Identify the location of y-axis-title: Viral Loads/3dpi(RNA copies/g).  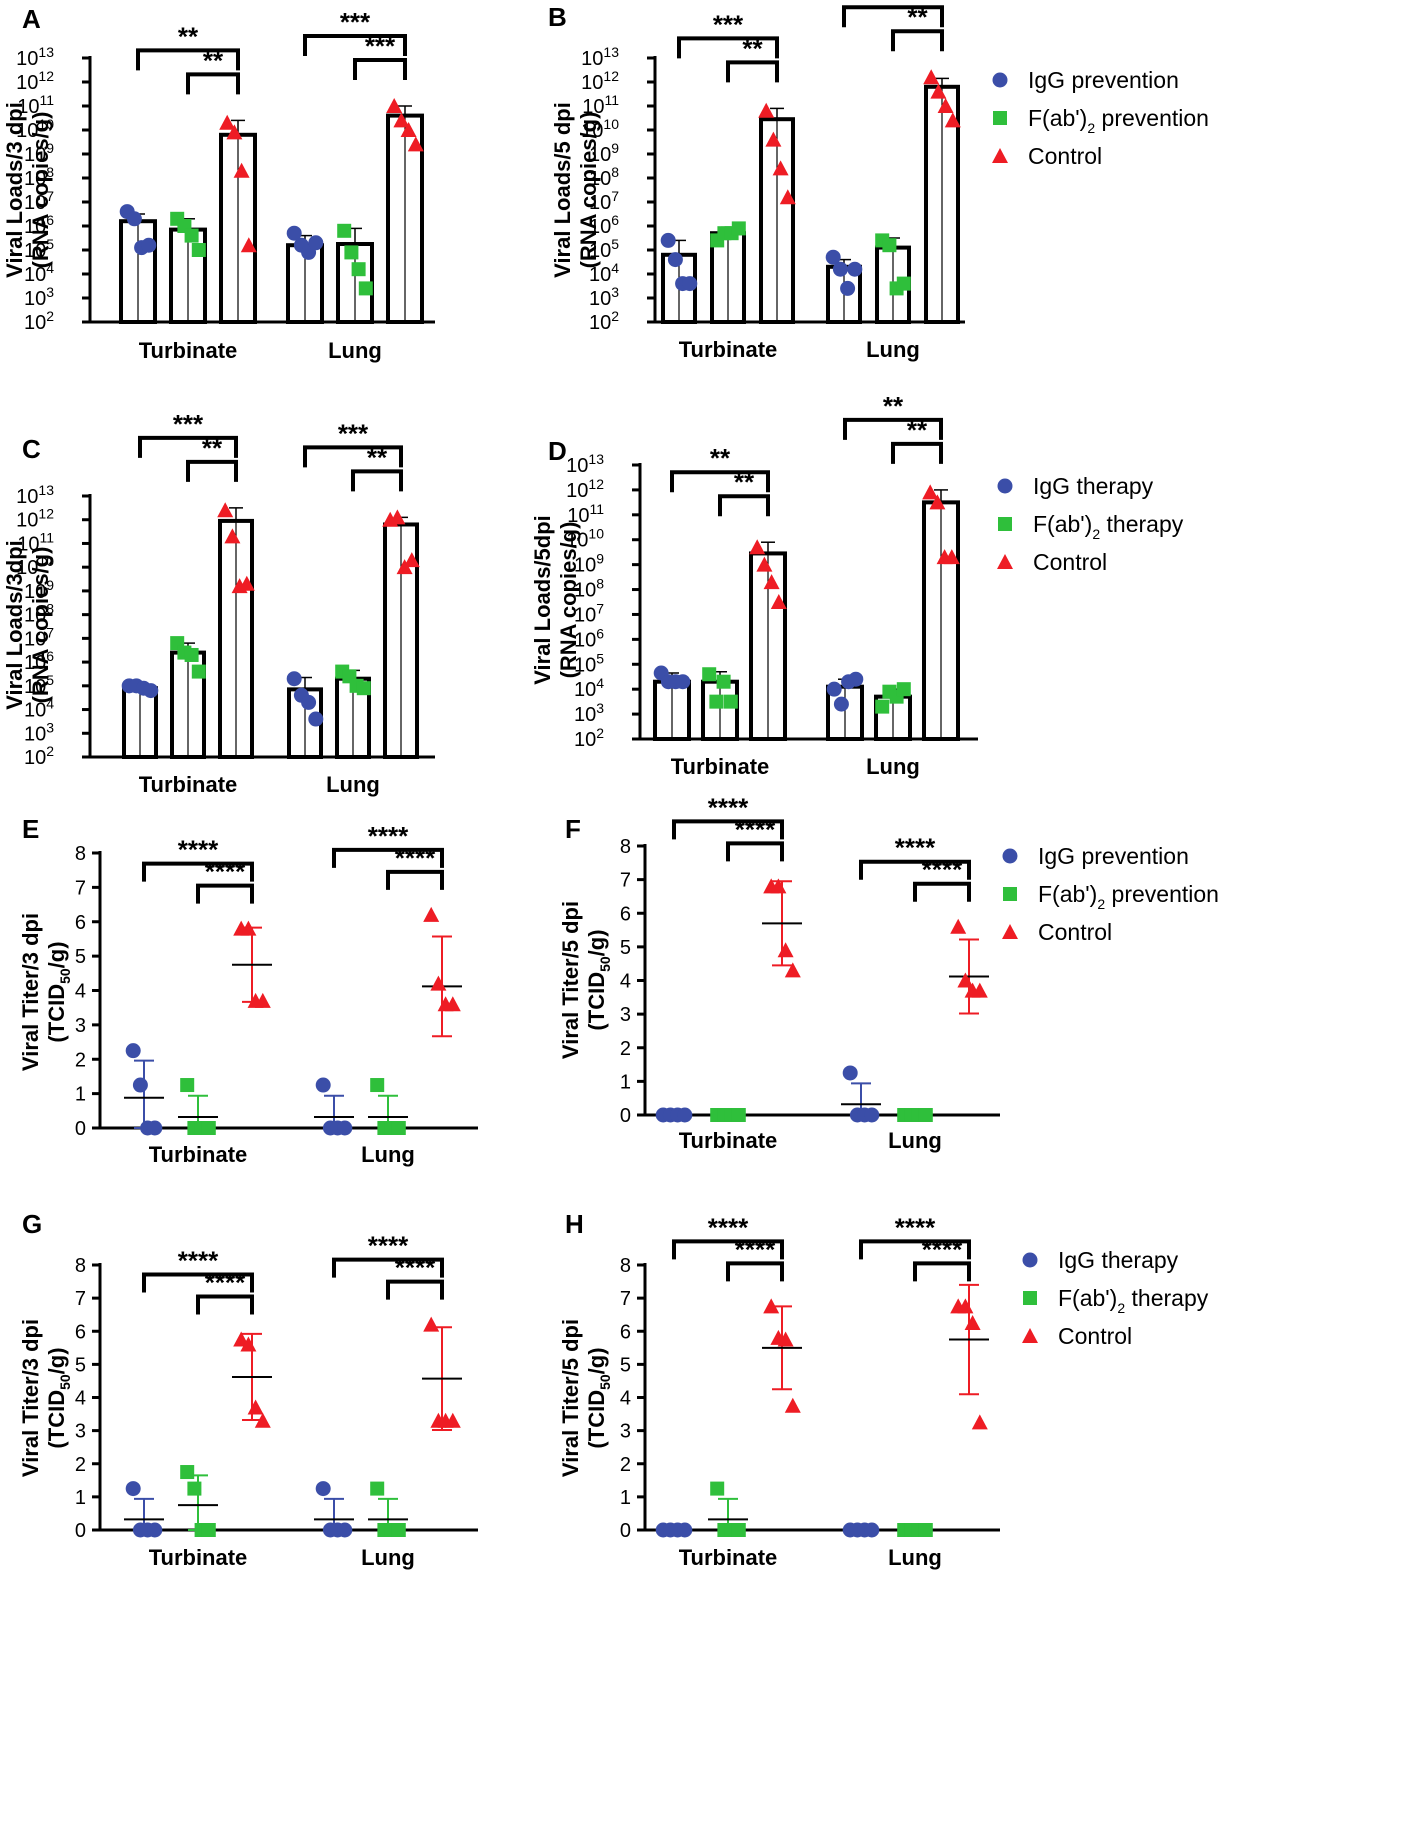
(27, 625).